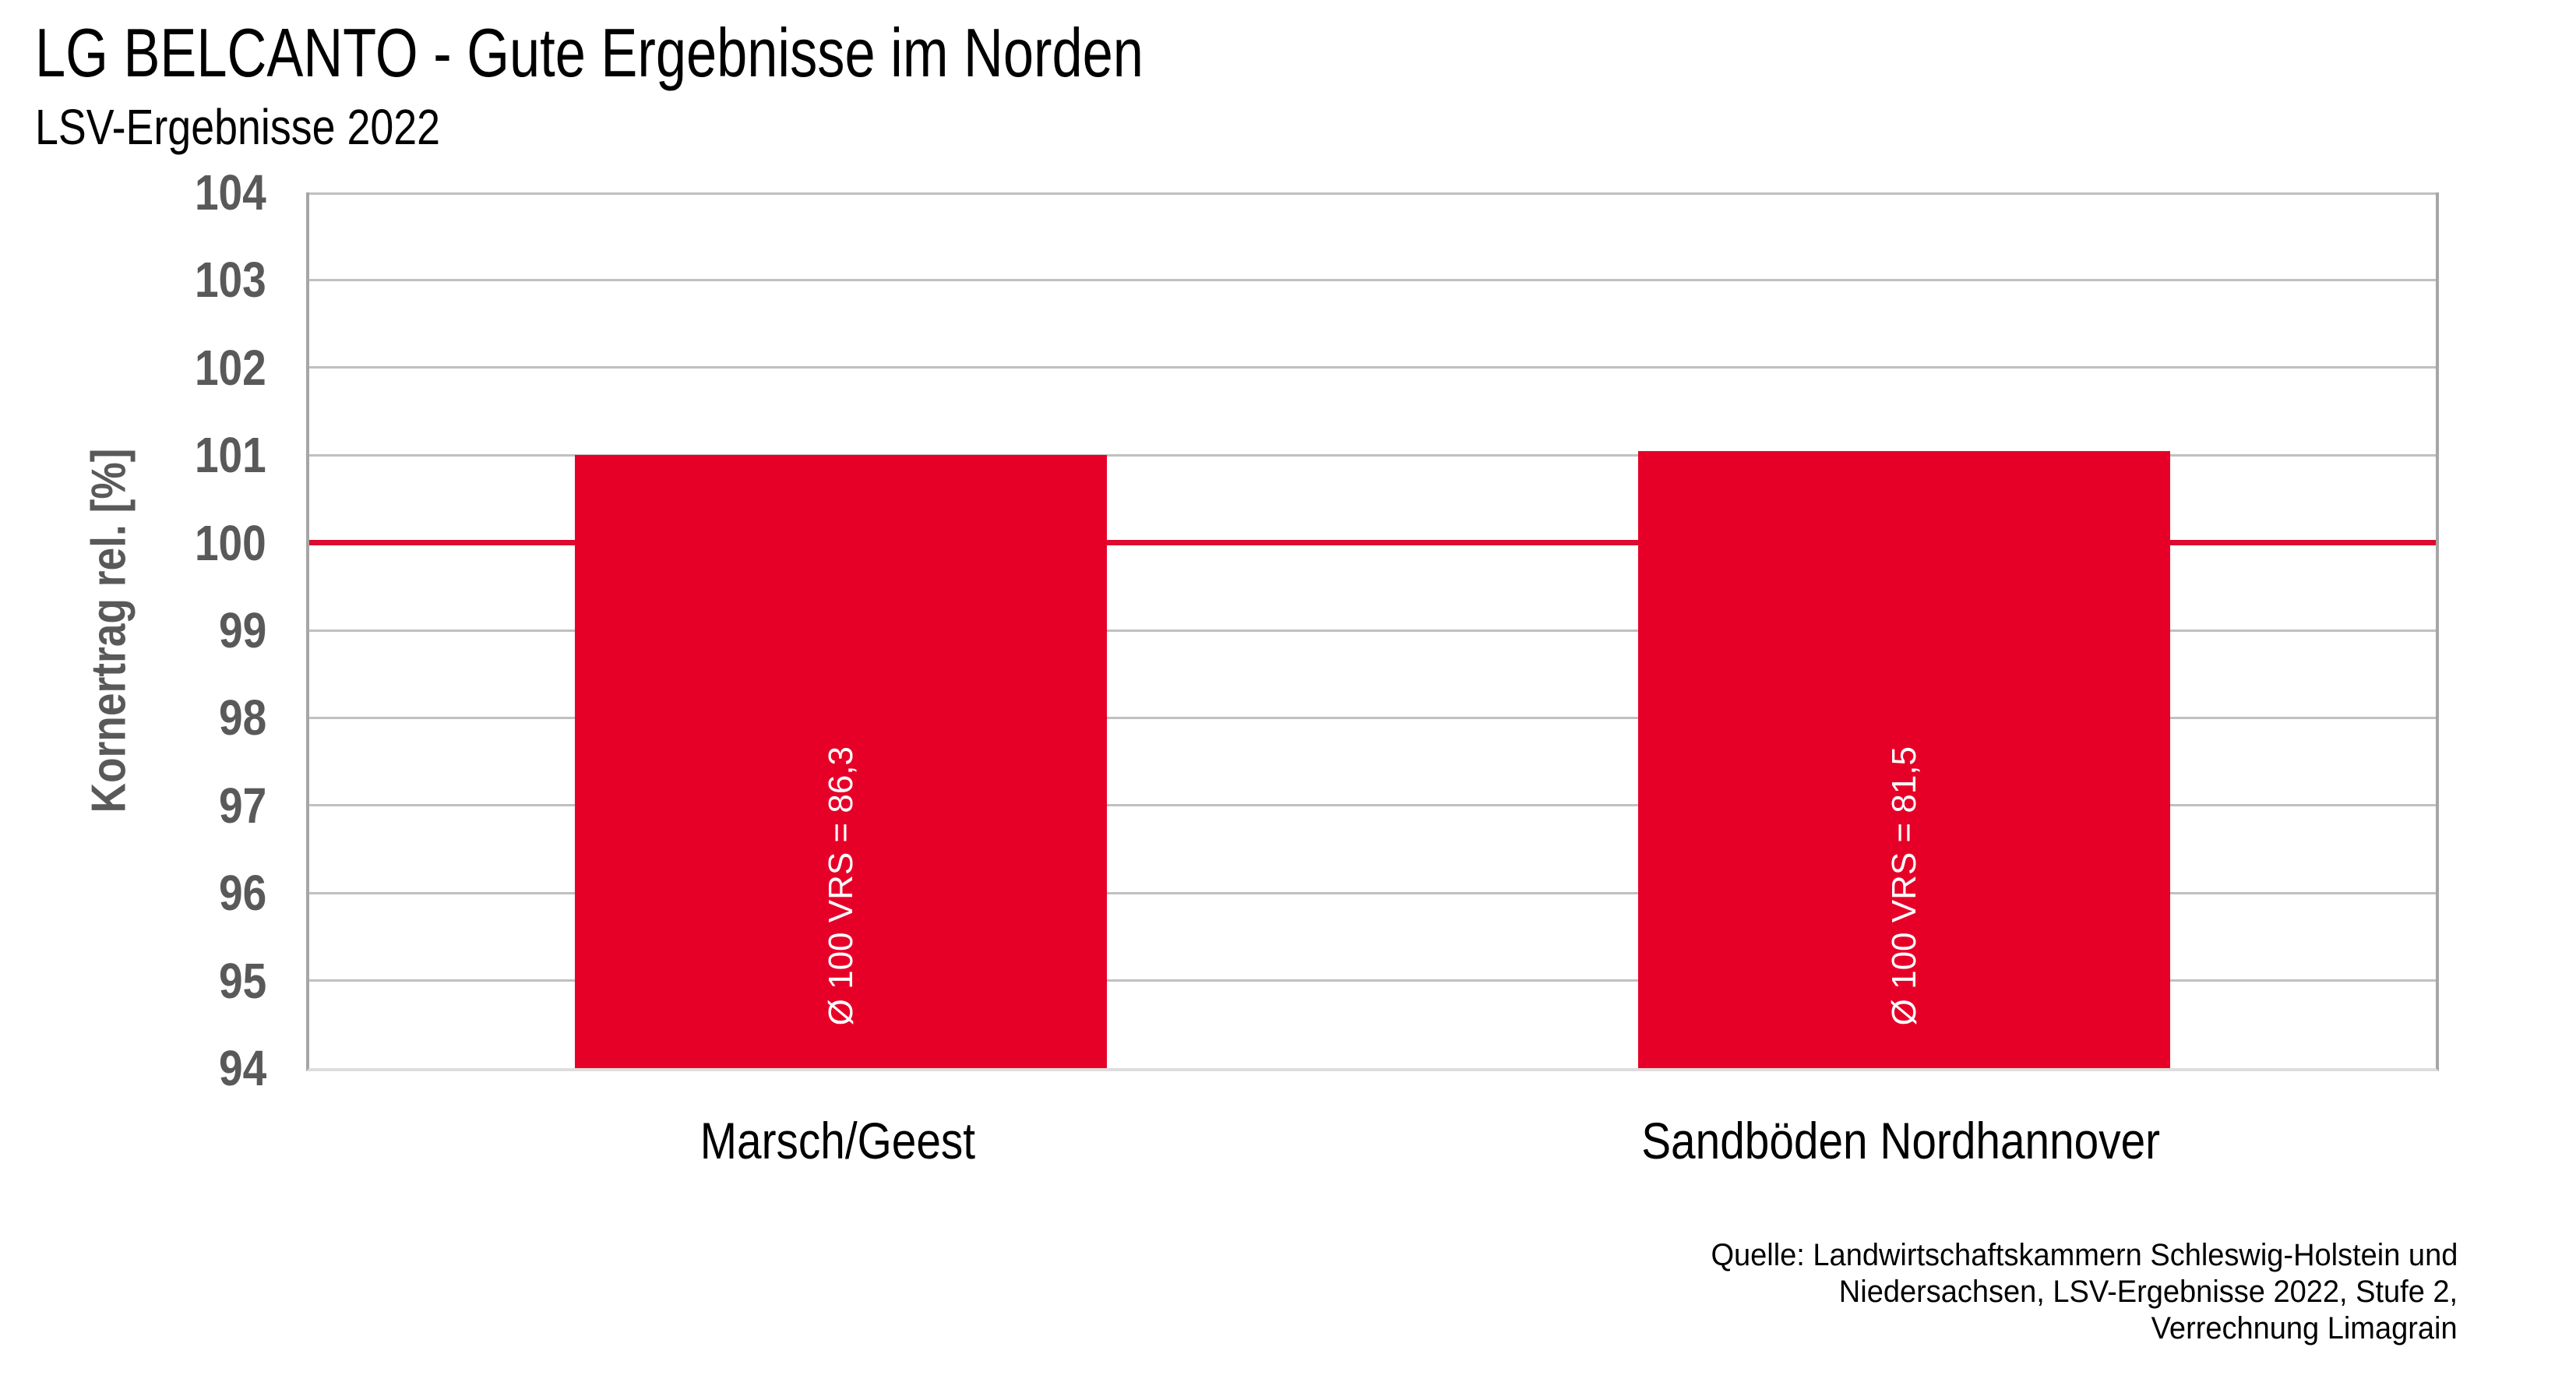 The width and height of the screenshot is (2576, 1379). Describe the element at coordinates (133, 630) in the screenshot. I see `y-axis-tick-labels: 94 95 96 97 98 99 100 101 102 103 104` at that location.